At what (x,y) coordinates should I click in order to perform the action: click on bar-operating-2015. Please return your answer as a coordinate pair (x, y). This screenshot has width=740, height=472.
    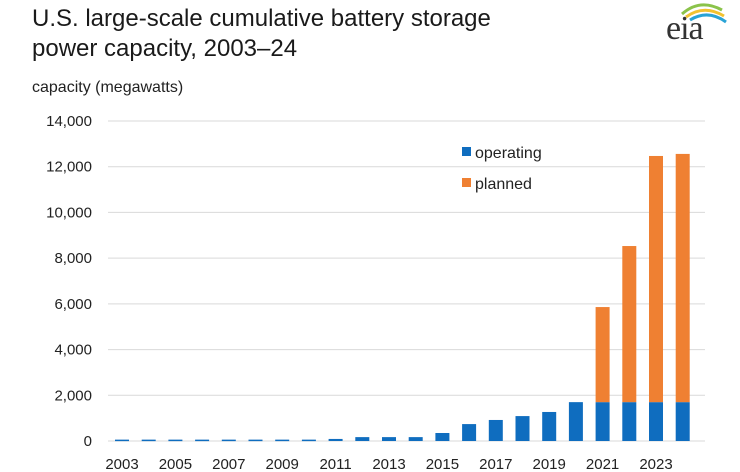
    Looking at the image, I should click on (442, 437).